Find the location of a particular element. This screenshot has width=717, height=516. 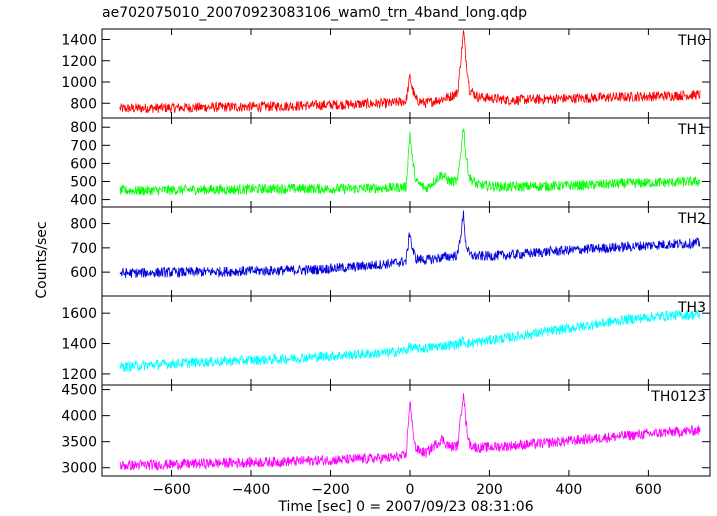

series-line-th2 is located at coordinates (410, 244).